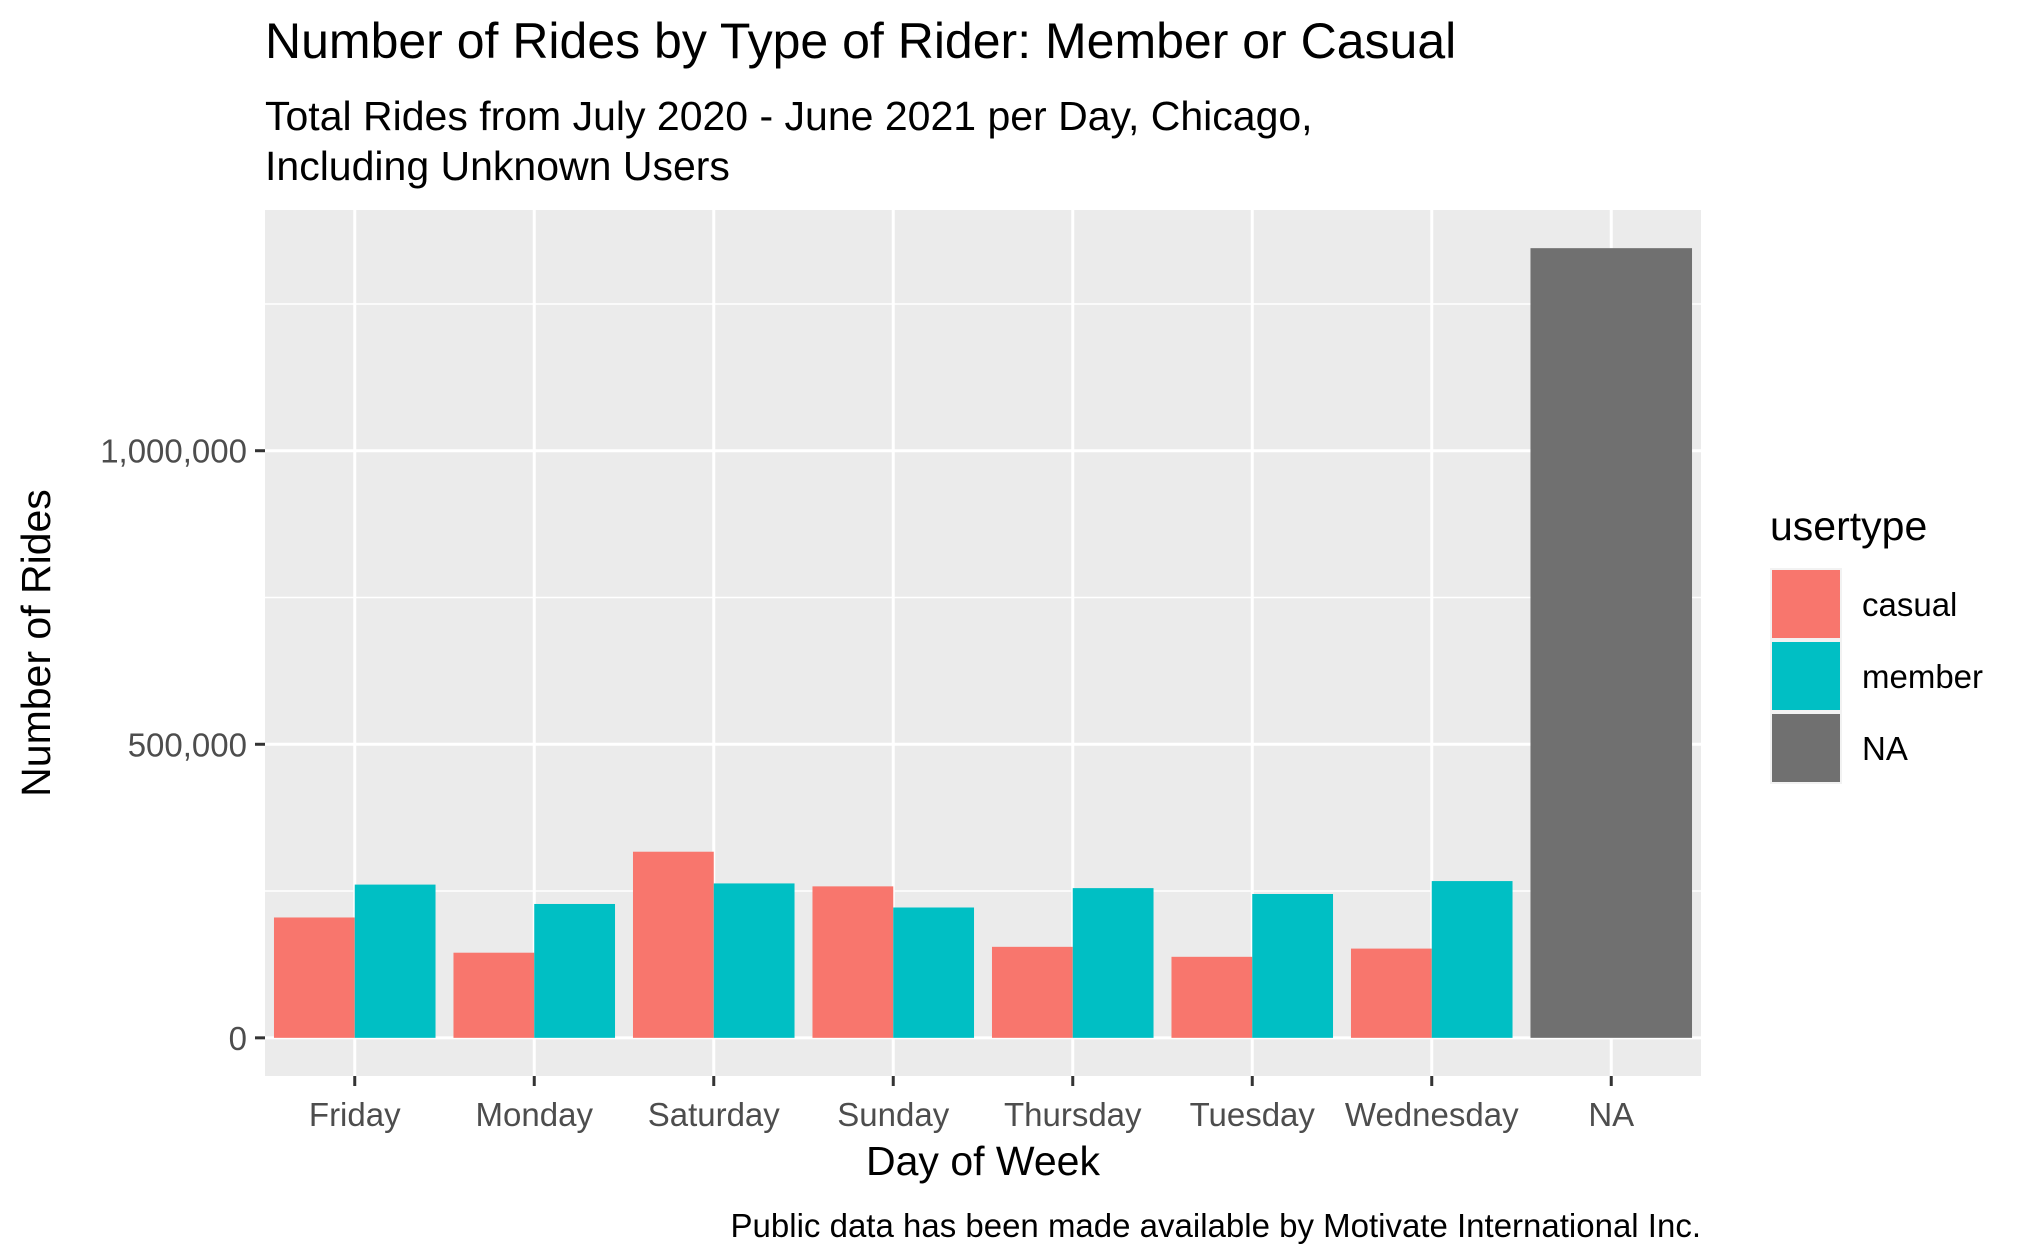 Image resolution: width=2020 pixels, height=1249 pixels. I want to click on legend-keys: casual member NA, so click(1876, 676).